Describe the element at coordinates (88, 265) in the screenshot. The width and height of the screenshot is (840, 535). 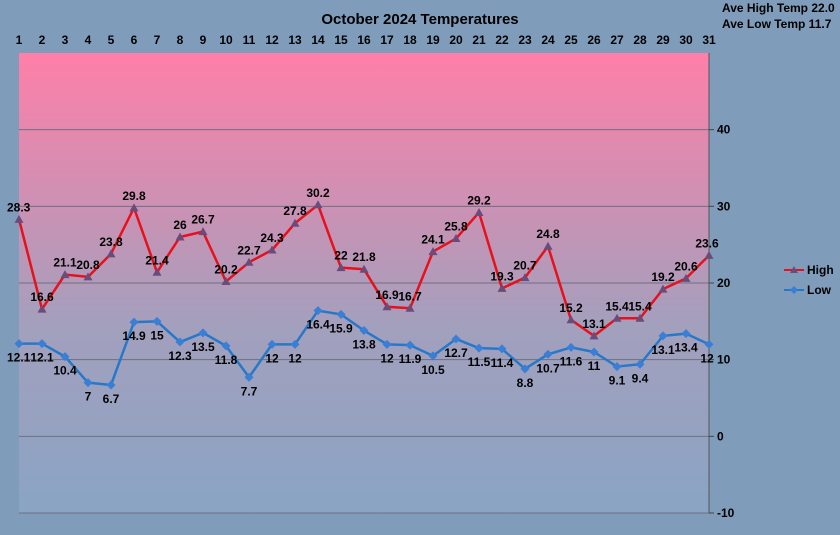
I see `high-data-label: 20.8` at that location.